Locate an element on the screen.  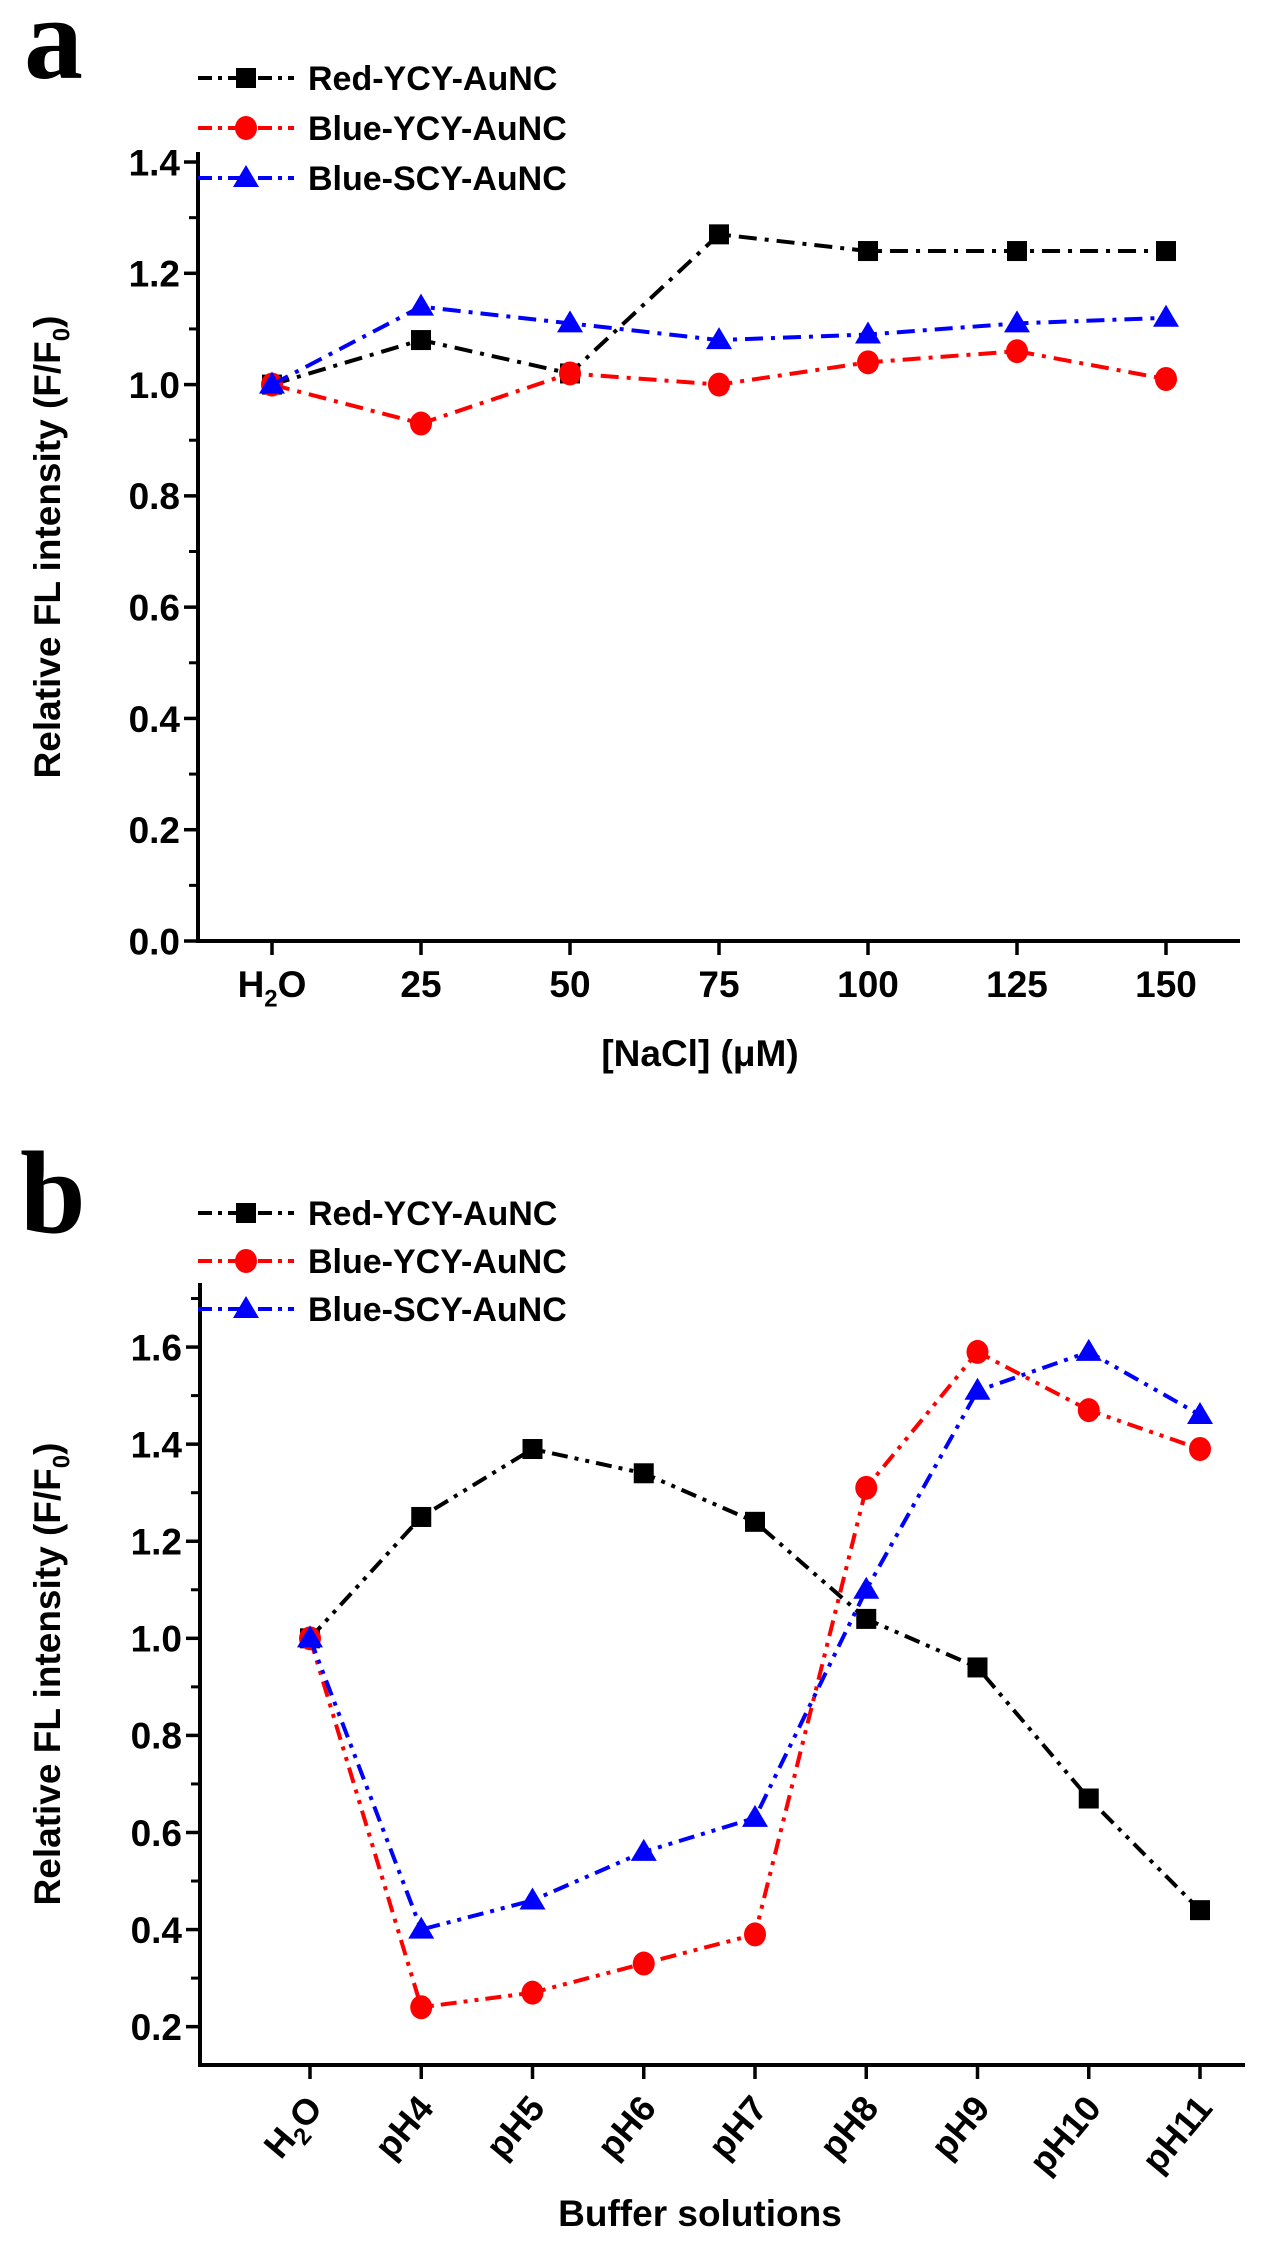
x-tick-label: pH6 is located at coordinates (626, 2127).